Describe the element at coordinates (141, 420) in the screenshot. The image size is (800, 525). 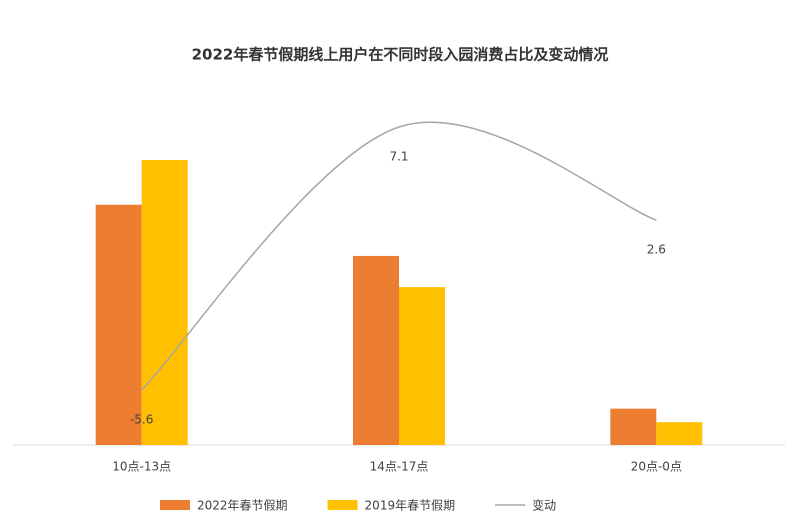
I see `data-label: -5.6` at that location.